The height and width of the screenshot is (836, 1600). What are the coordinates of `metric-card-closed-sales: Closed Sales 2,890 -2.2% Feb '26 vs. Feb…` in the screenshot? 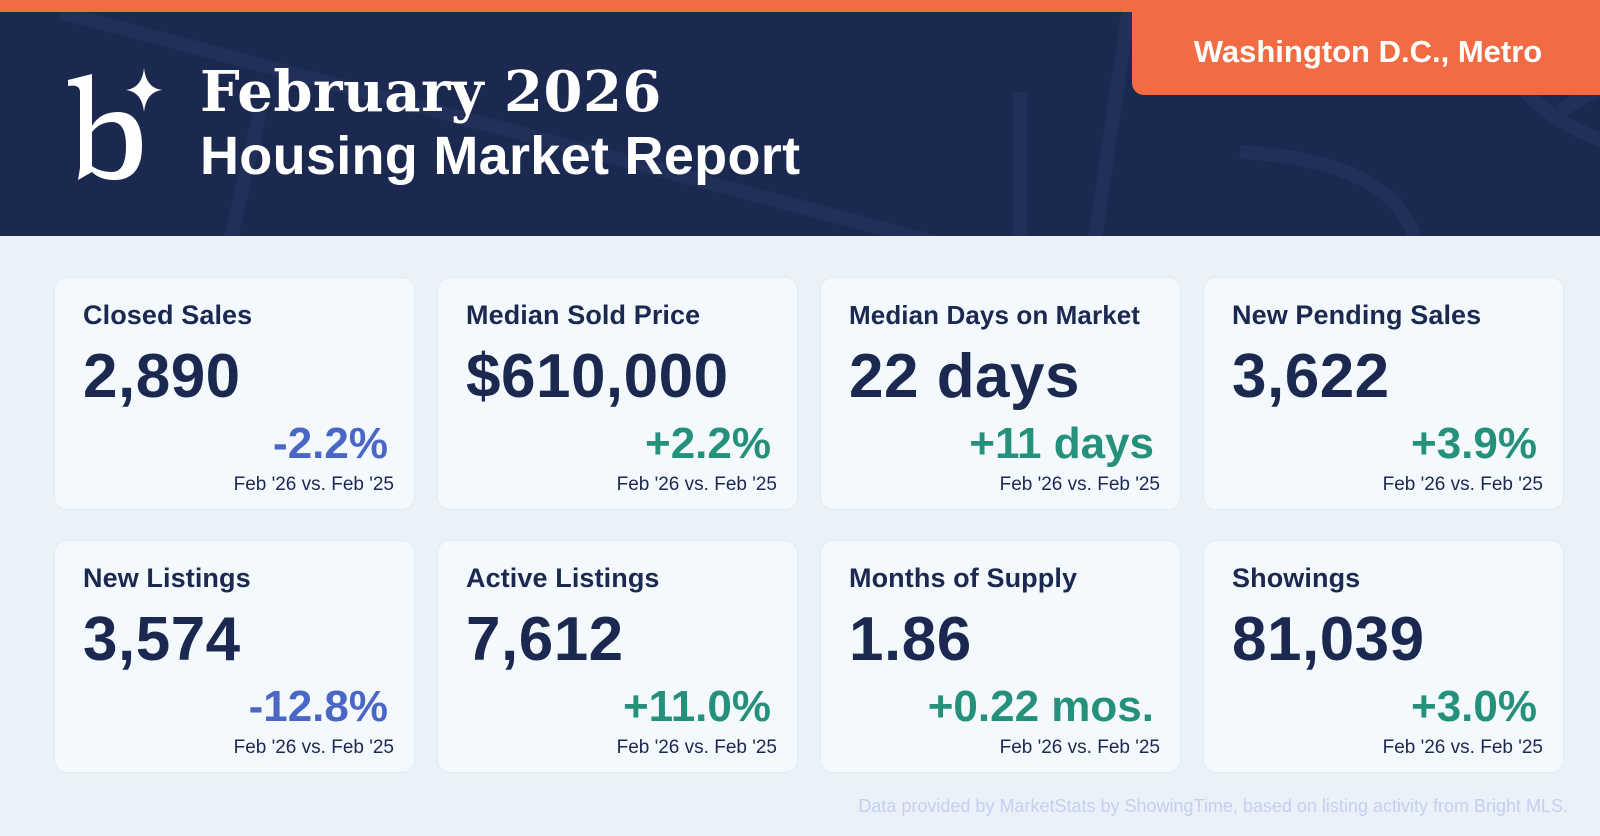 It's located at (234, 393).